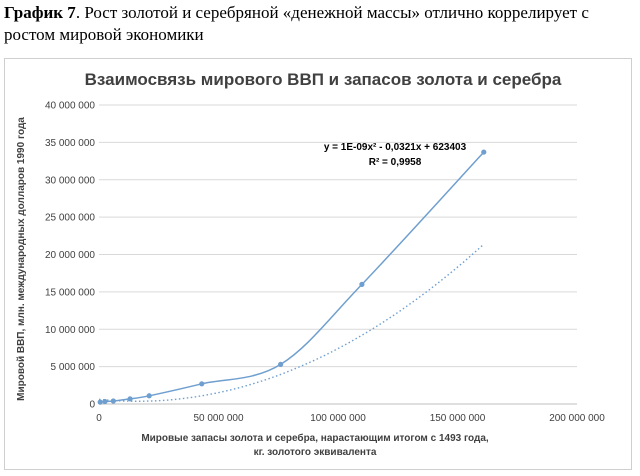 This screenshot has width=640, height=476. I want to click on x-tick-label-0: 0, so click(99, 418).